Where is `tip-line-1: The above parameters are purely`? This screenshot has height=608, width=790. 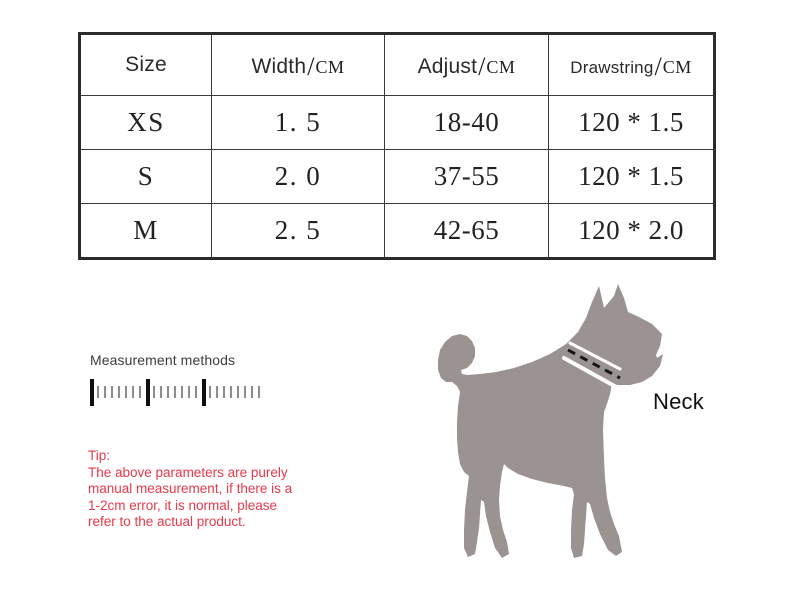 tip-line-1: The above parameters are purely is located at coordinates (188, 472).